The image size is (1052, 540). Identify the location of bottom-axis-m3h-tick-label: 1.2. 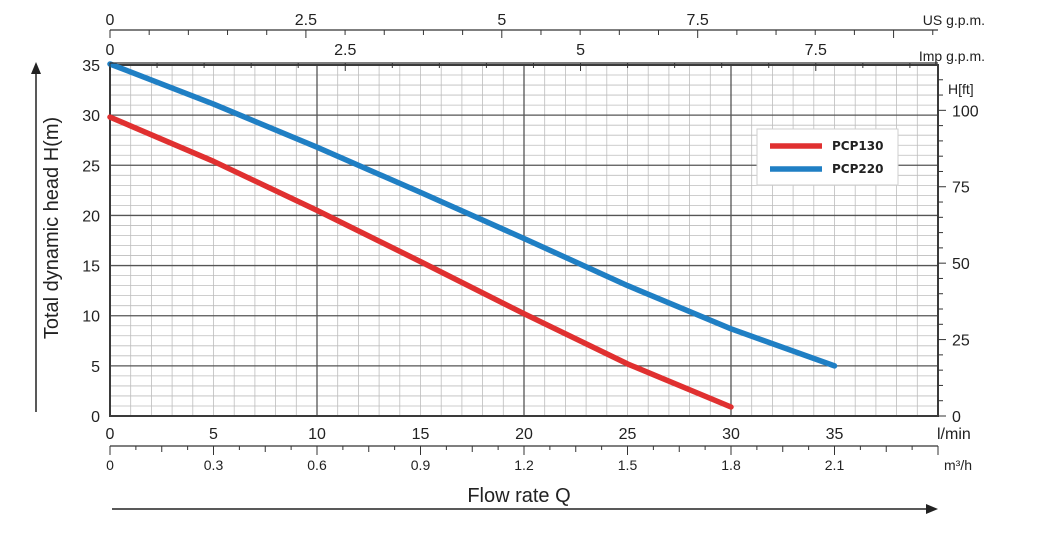
(524, 465).